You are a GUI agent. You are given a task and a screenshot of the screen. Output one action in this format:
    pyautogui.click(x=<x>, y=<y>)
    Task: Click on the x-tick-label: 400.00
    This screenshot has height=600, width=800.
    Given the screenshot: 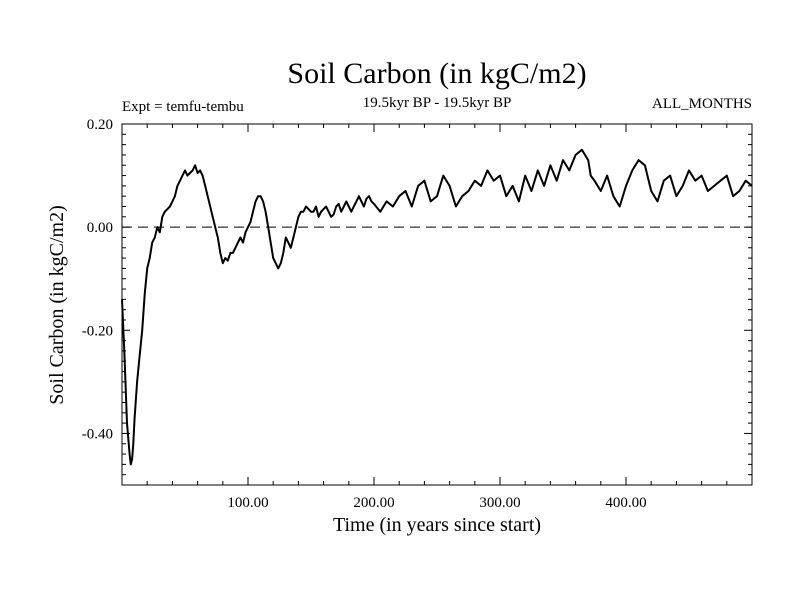 What is the action you would take?
    pyautogui.click(x=625, y=503)
    